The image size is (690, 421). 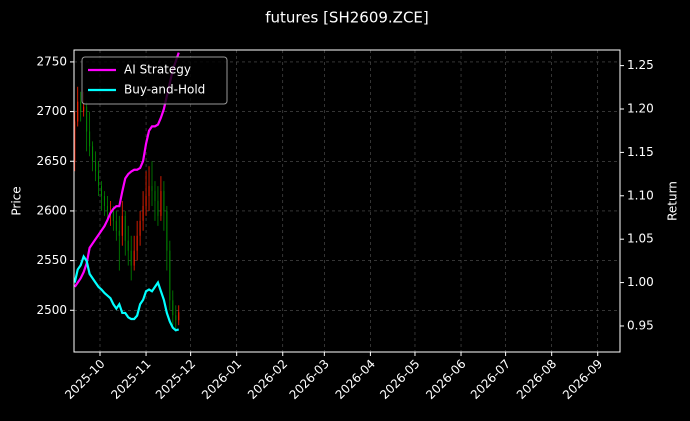 What do you see at coordinates (17, 200) in the screenshot?
I see `y-axis-label: Price` at bounding box center [17, 200].